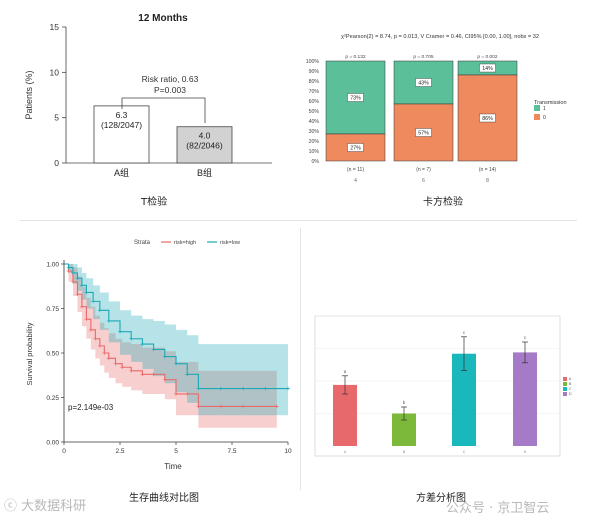 This screenshot has height=519, width=597. I want to click on x-tick-label: A, so click(345, 452).